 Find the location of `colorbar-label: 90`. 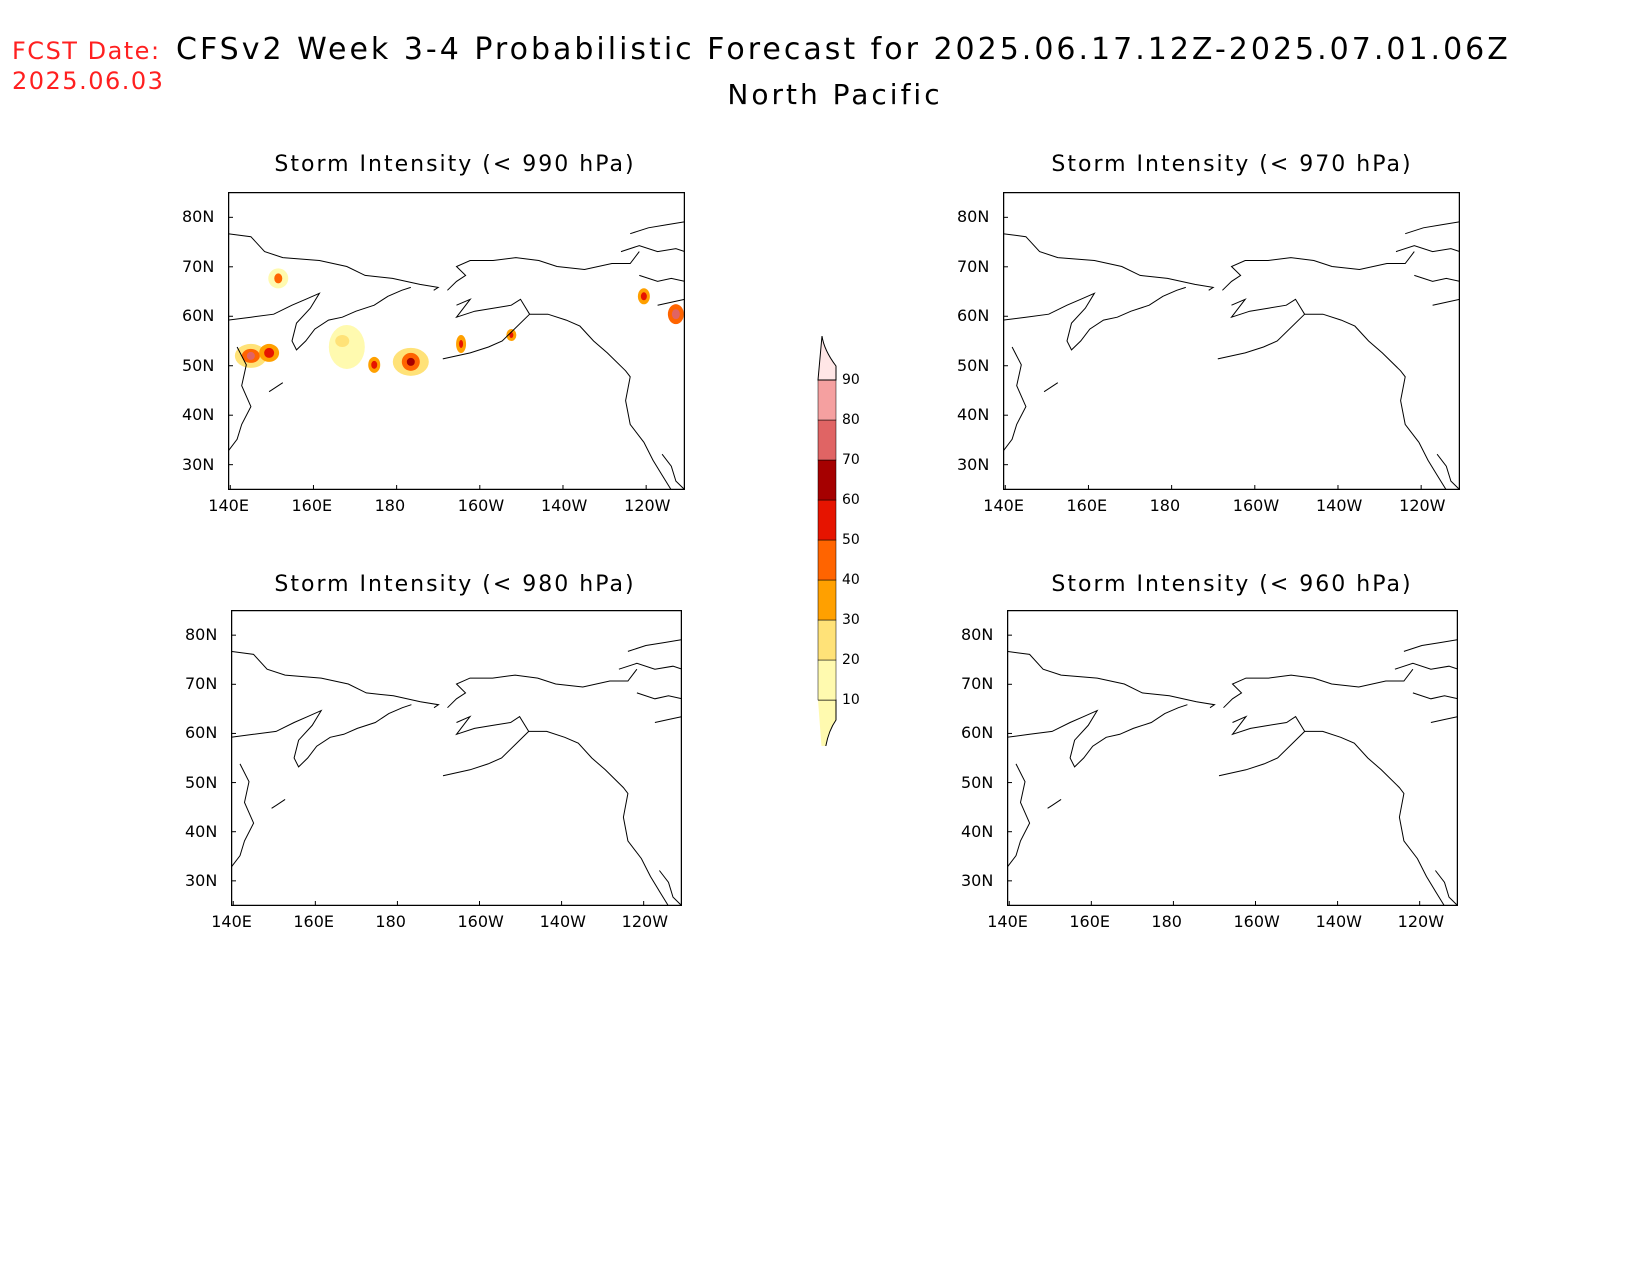

colorbar-label: 90 is located at coordinates (851, 380).